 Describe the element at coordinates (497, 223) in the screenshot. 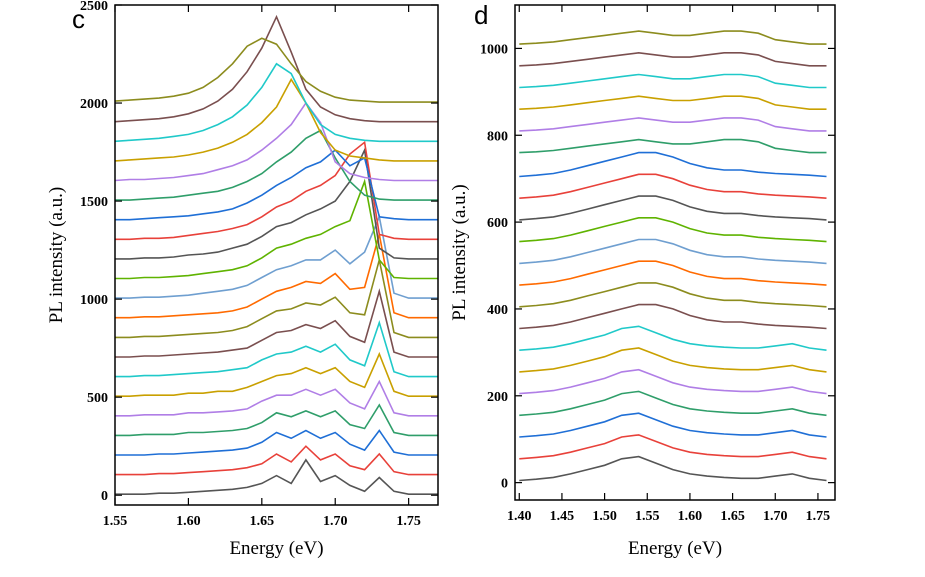

I see `y-tick-label: 600` at that location.